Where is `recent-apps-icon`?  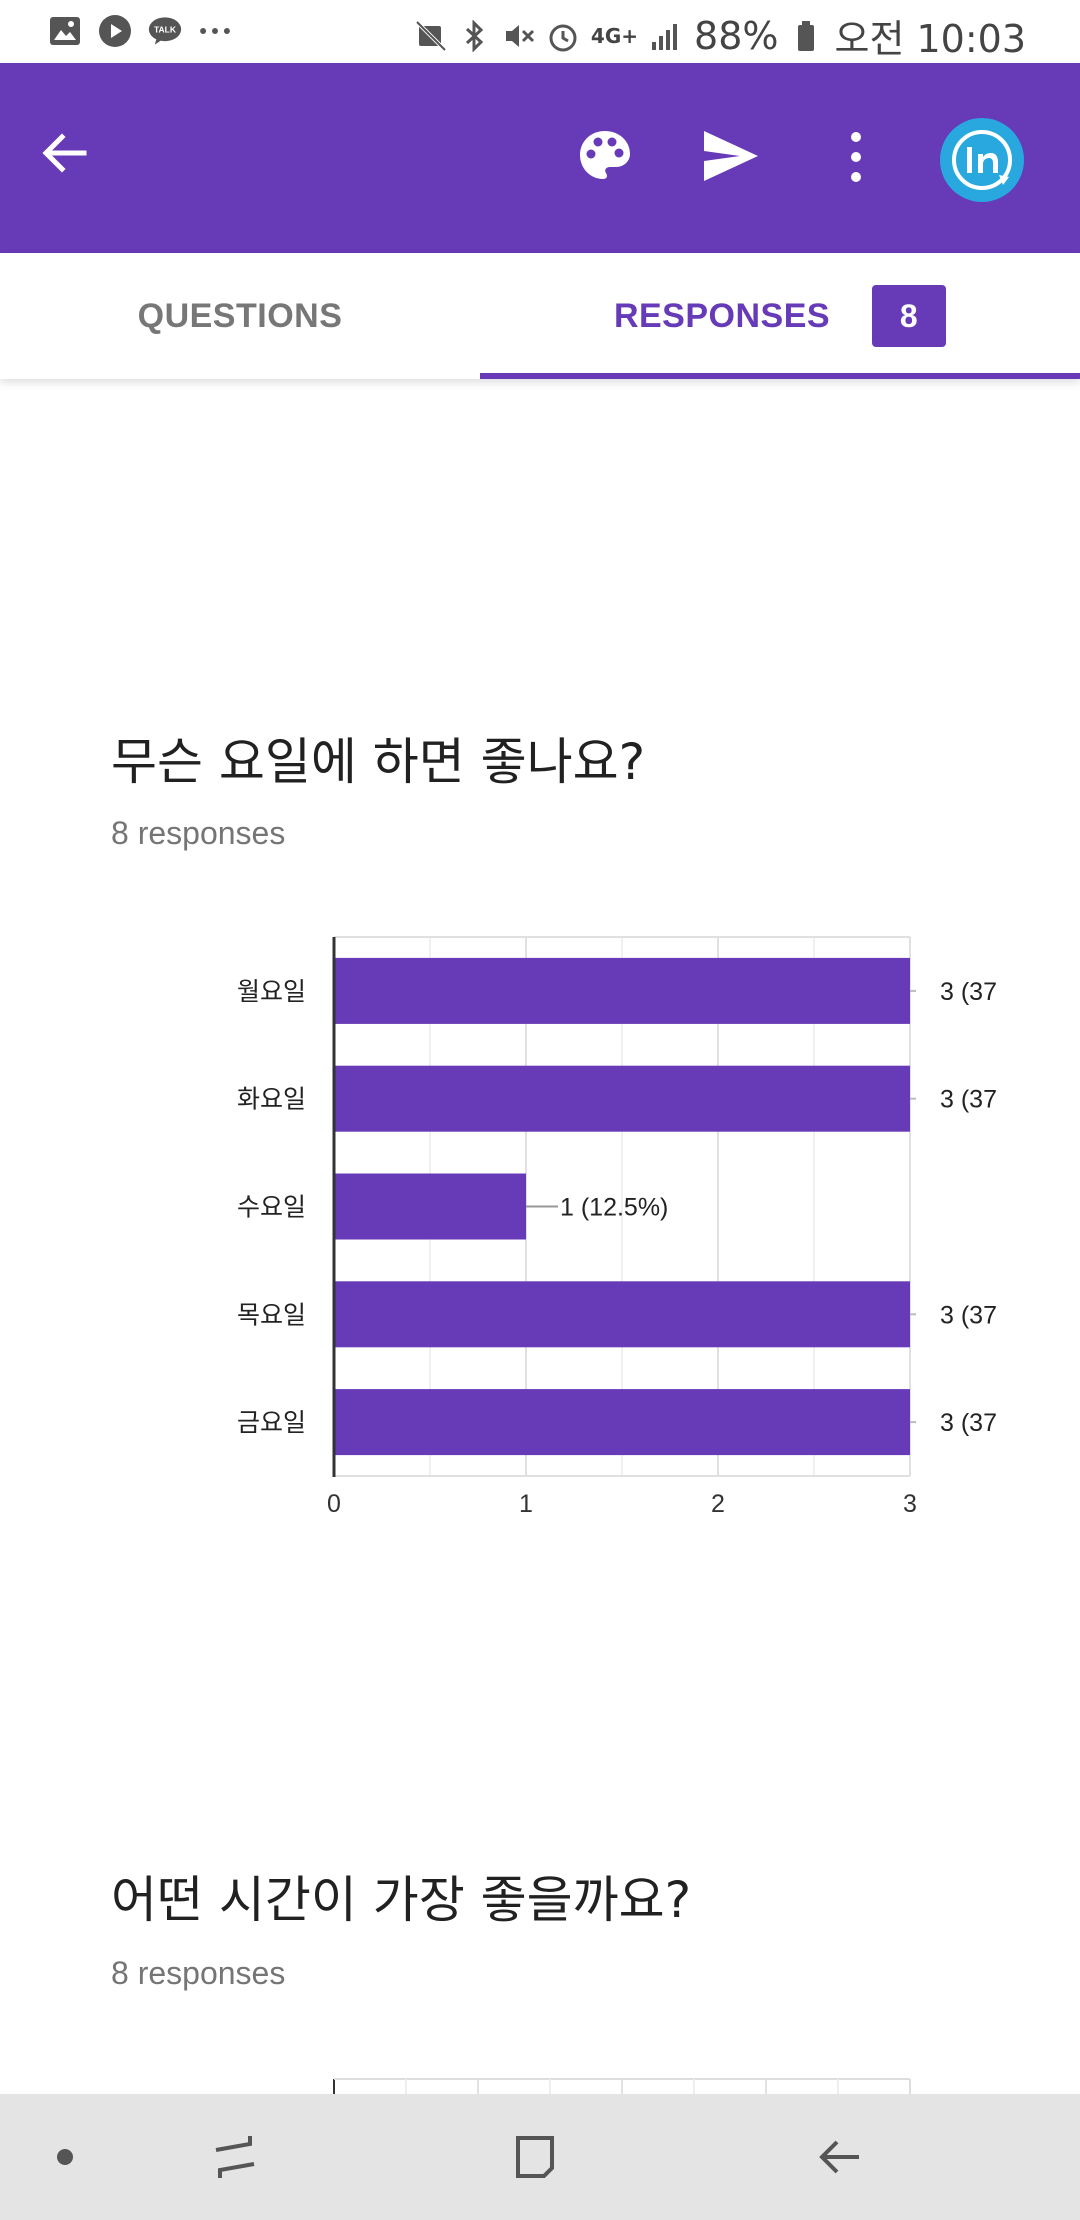
recent-apps-icon is located at coordinates (235, 2157).